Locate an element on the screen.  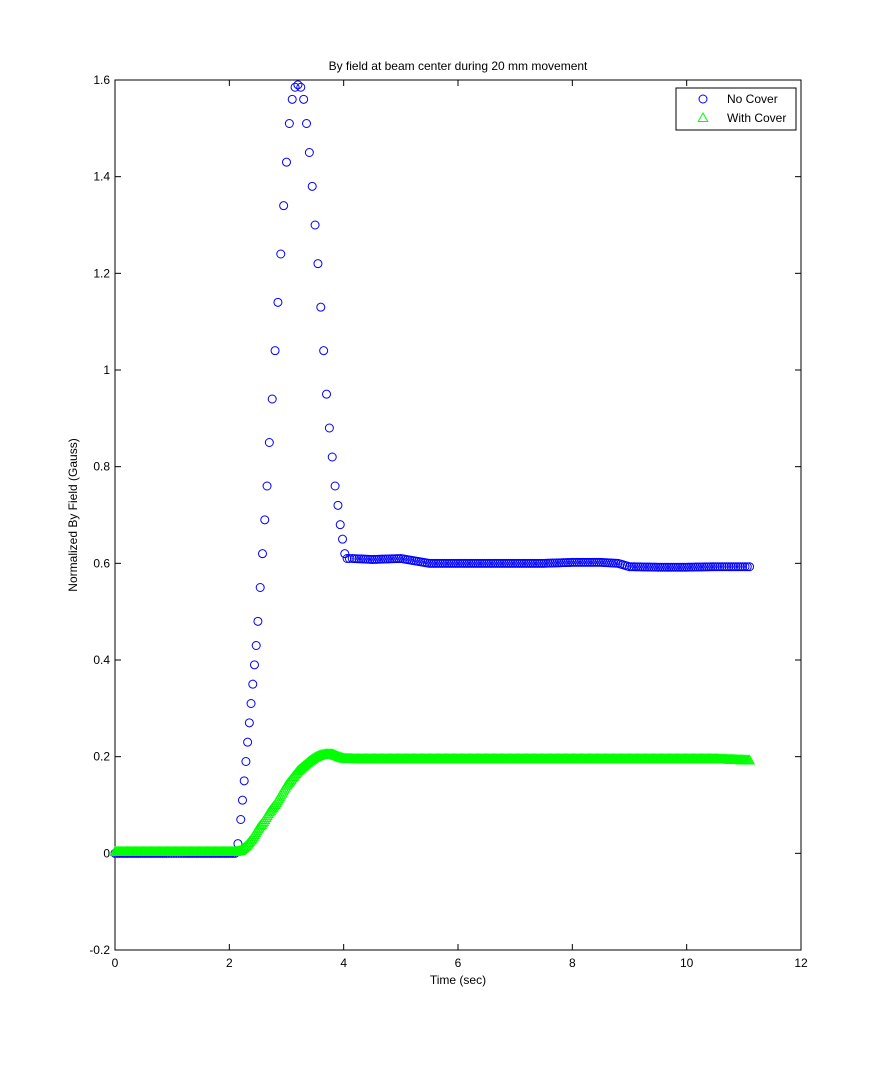
y-tick-label: 0.4 is located at coordinates (101, 660).